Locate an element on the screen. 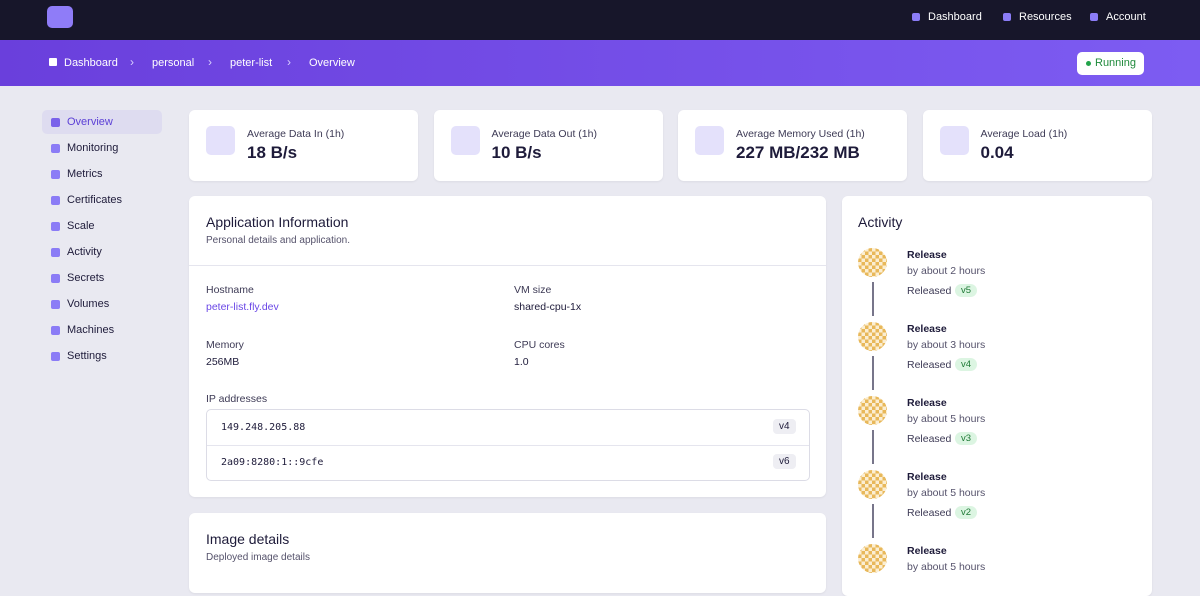 This screenshot has width=1200, height=596. field-label: CPU cores is located at coordinates (539, 345).